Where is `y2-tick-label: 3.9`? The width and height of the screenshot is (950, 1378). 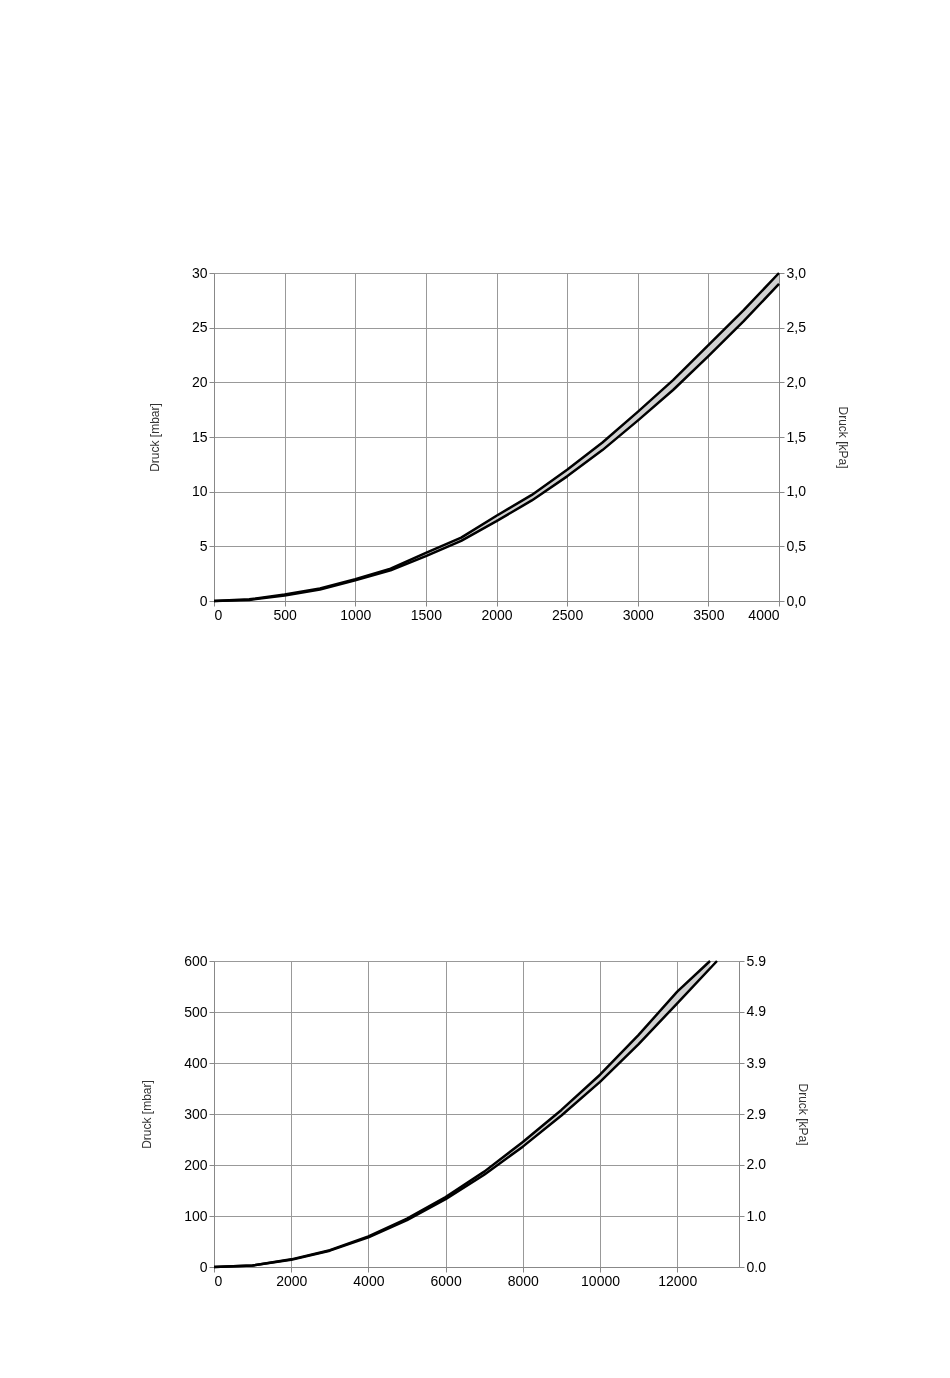
y2-tick-label: 3.9 is located at coordinates (756, 1062).